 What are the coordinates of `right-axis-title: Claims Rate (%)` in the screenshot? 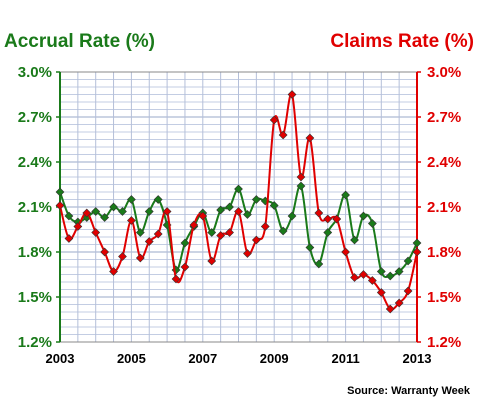 It's located at (402, 41).